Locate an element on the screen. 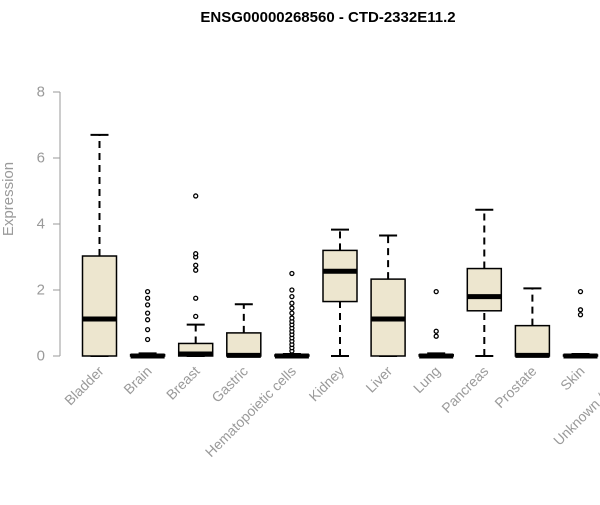  x-category-label: Hematopoietic cells is located at coordinates (250, 411).